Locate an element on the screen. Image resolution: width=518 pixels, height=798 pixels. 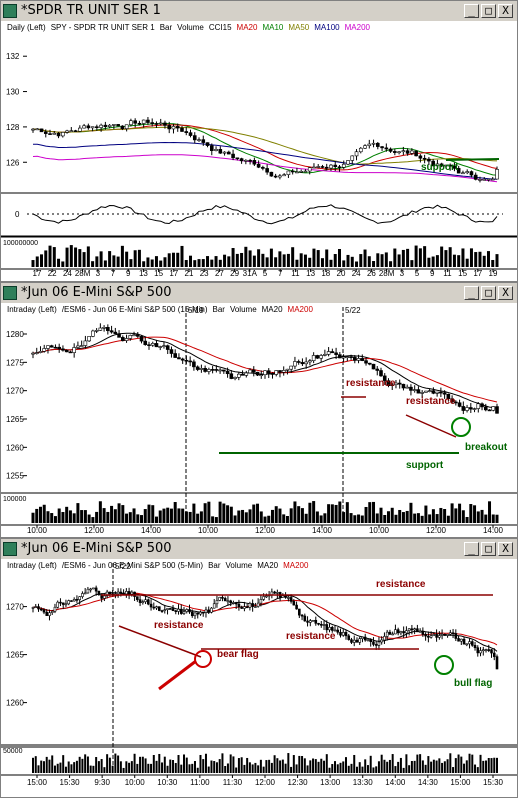
moving-average-line is located at coordinates (265, 619).